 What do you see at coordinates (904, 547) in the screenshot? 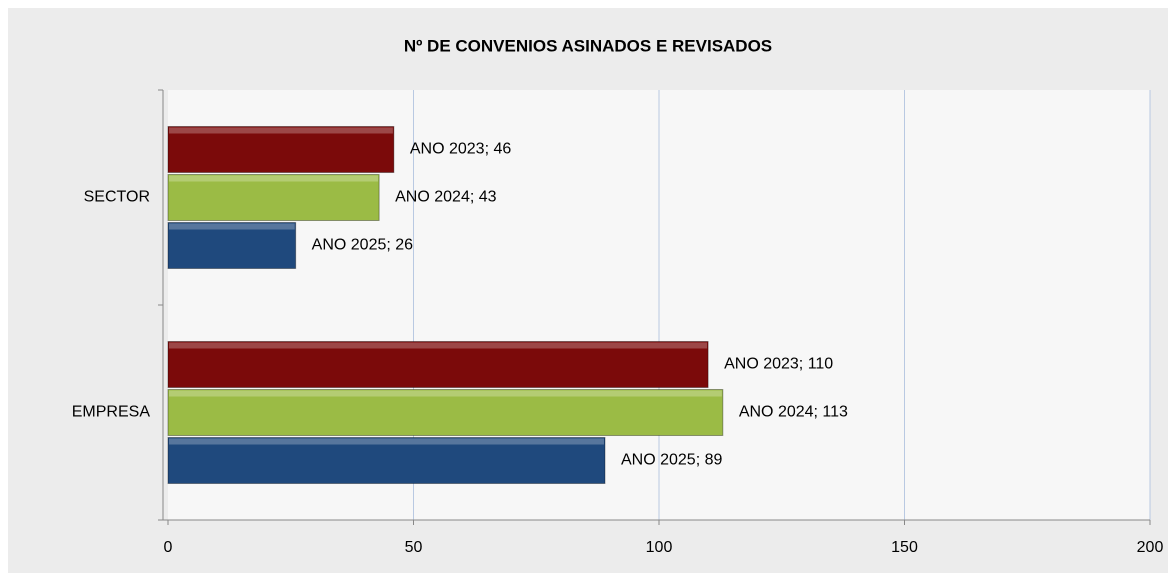
I see `x-tick-label: 150` at bounding box center [904, 547].